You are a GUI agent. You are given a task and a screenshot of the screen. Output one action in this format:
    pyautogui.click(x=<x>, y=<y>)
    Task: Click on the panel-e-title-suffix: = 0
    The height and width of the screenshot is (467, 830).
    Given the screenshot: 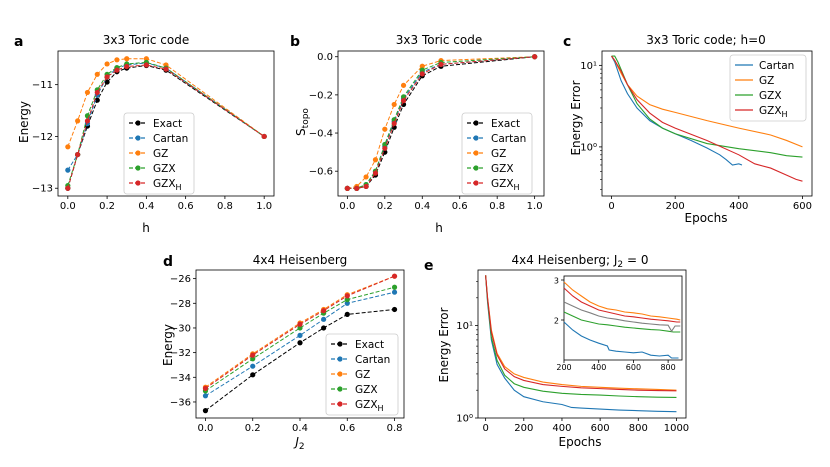 What is the action you would take?
    pyautogui.click(x=635, y=260)
    